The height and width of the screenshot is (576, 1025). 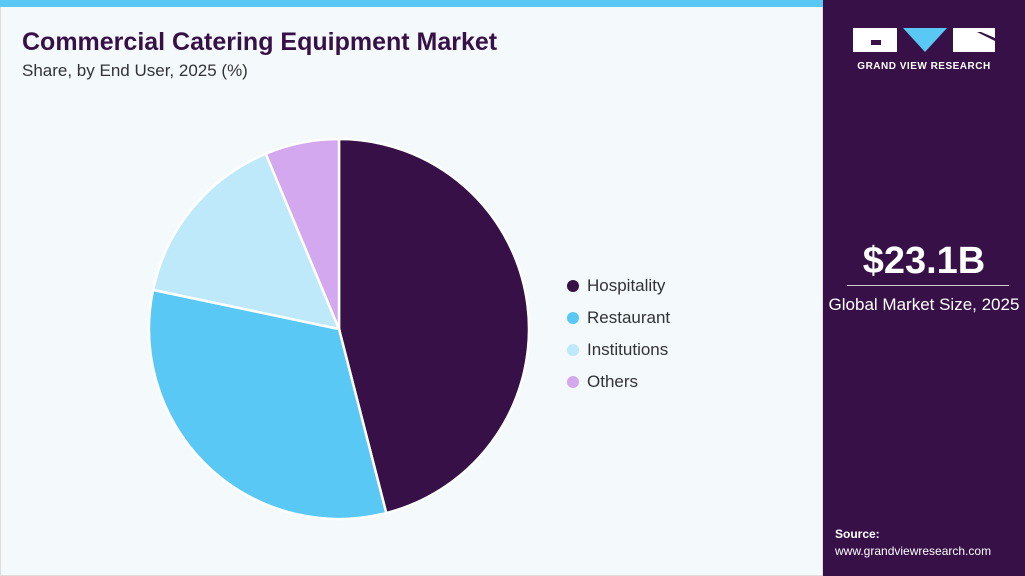 I want to click on accent-bar, so click(x=411, y=3).